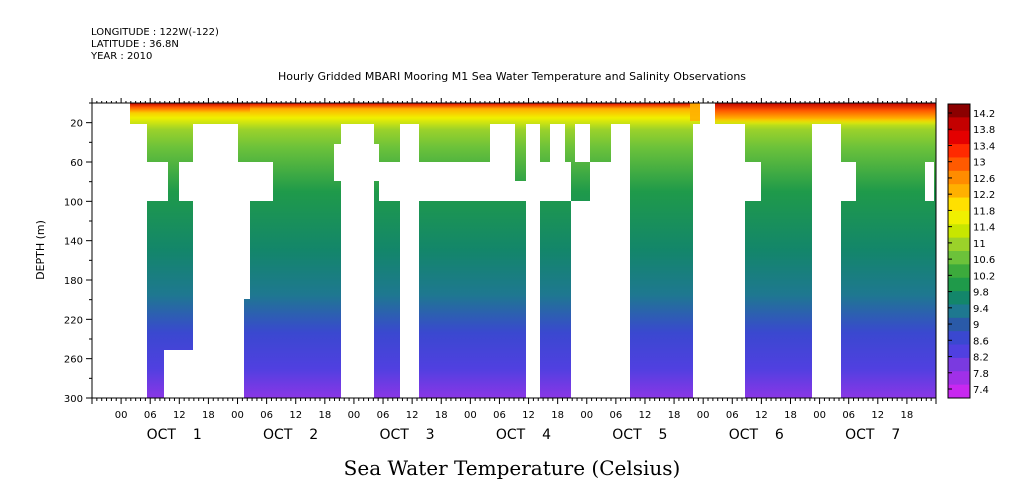 Image resolution: width=1009 pixels, height=504 pixels. Describe the element at coordinates (512, 468) in the screenshot. I see `bottom-title: Sea Water Temperature (Celsius)` at that location.